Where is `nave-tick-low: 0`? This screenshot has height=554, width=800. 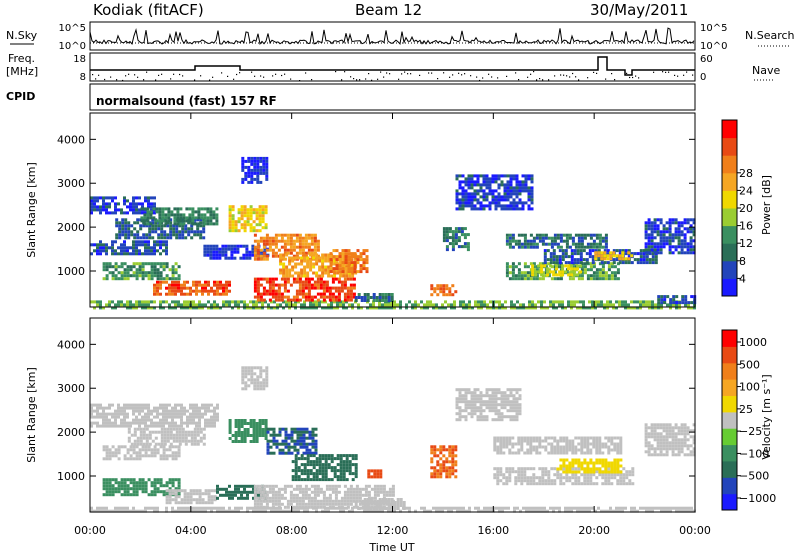 nave-tick-low: 0 is located at coordinates (703, 77).